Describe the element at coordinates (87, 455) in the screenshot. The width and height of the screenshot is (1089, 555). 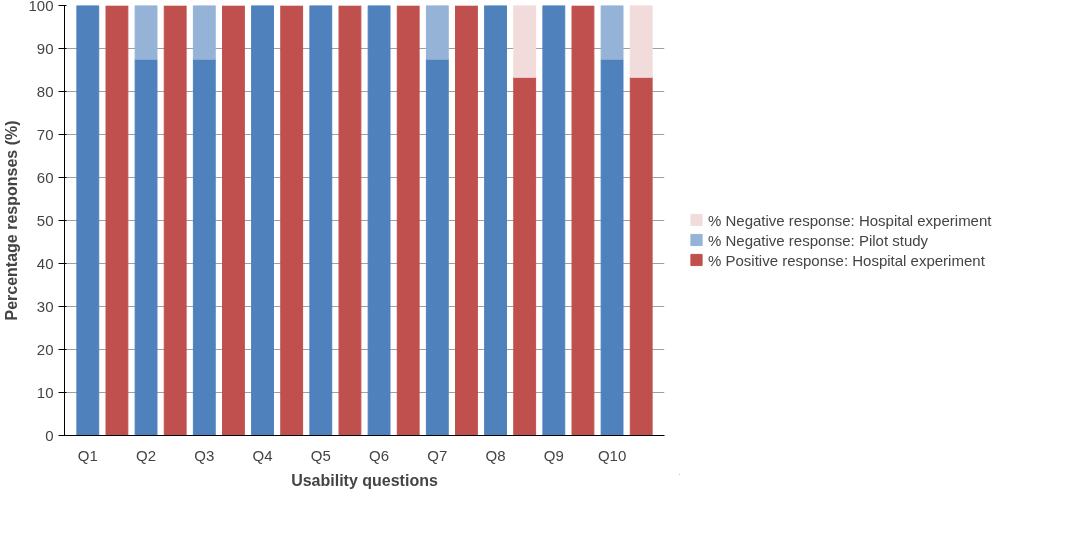
I see `x-tick-label: Q1` at that location.